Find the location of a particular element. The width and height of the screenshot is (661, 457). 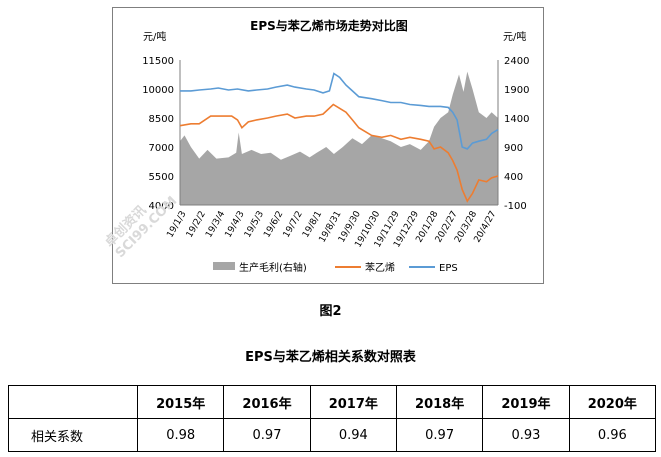

legend-label: 苯乙烯 is located at coordinates (380, 267).